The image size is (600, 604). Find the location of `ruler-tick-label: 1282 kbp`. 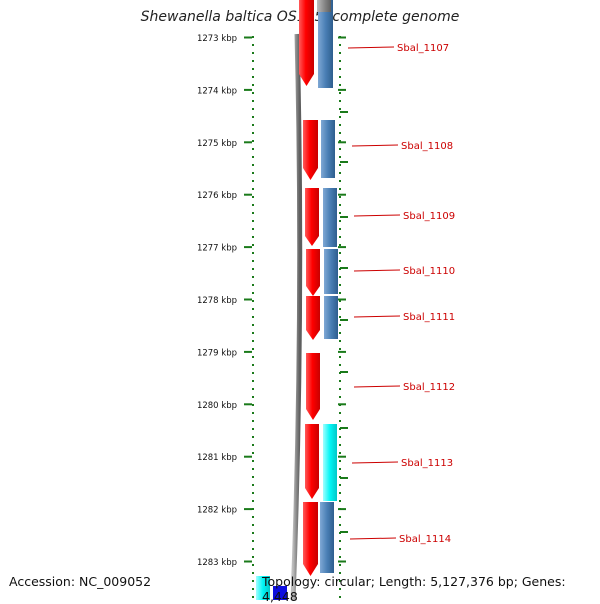

ruler-tick-label: 1282 kbp is located at coordinates (217, 511).